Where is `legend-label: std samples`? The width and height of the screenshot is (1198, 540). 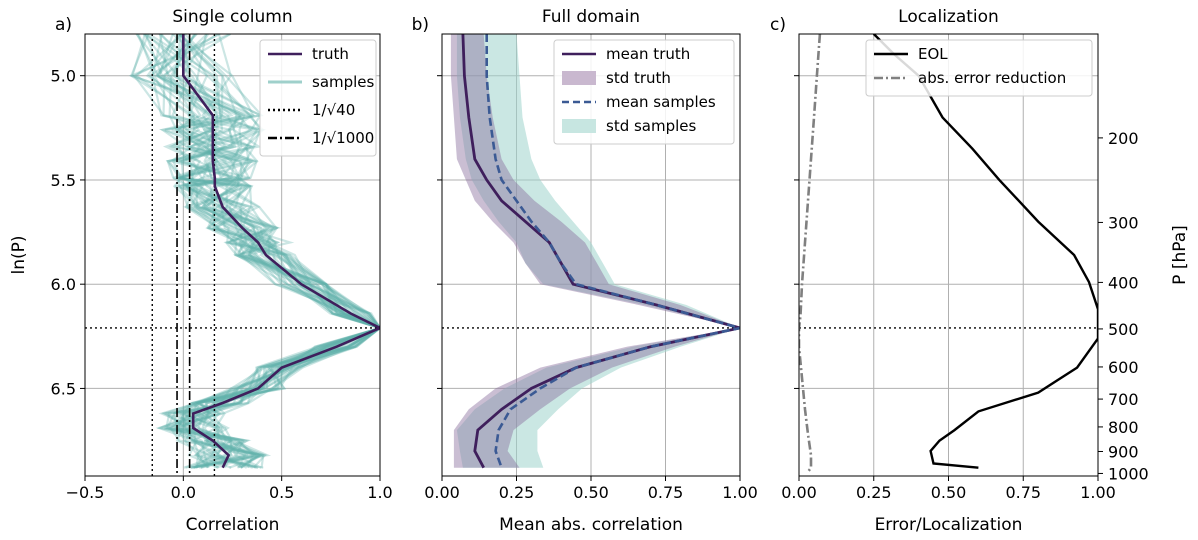 legend-label: std samples is located at coordinates (651, 126).